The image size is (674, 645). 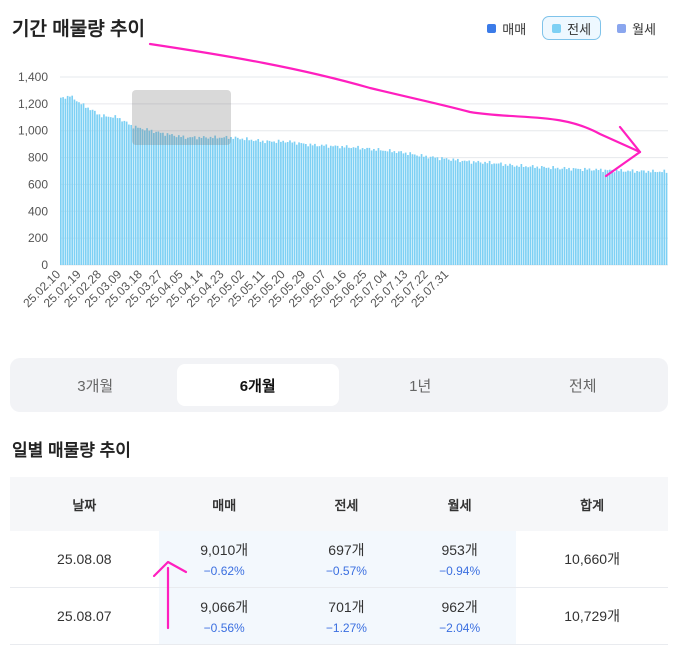 What do you see at coordinates (38, 238) in the screenshot?
I see `y-tick-label: 200` at bounding box center [38, 238].